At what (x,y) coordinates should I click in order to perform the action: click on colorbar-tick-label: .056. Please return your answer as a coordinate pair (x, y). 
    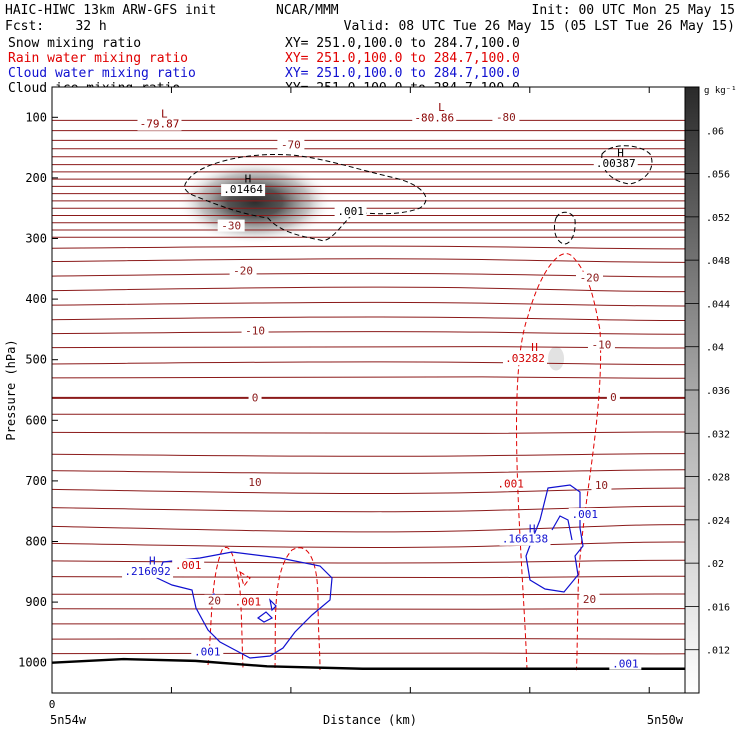
    Looking at the image, I should click on (718, 175).